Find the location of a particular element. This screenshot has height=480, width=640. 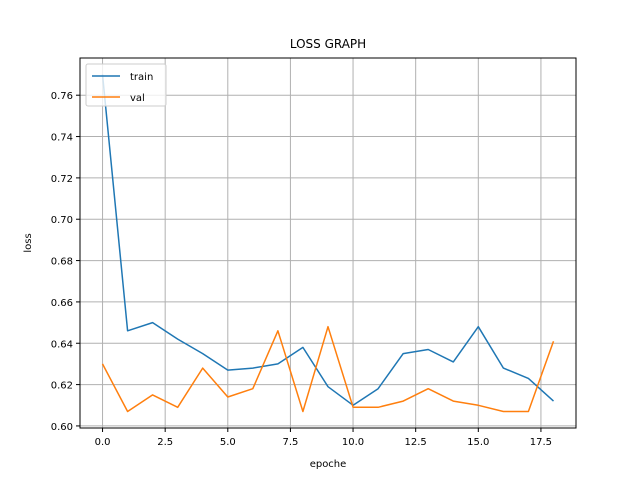

x-tick-label: 5.0 is located at coordinates (228, 442).